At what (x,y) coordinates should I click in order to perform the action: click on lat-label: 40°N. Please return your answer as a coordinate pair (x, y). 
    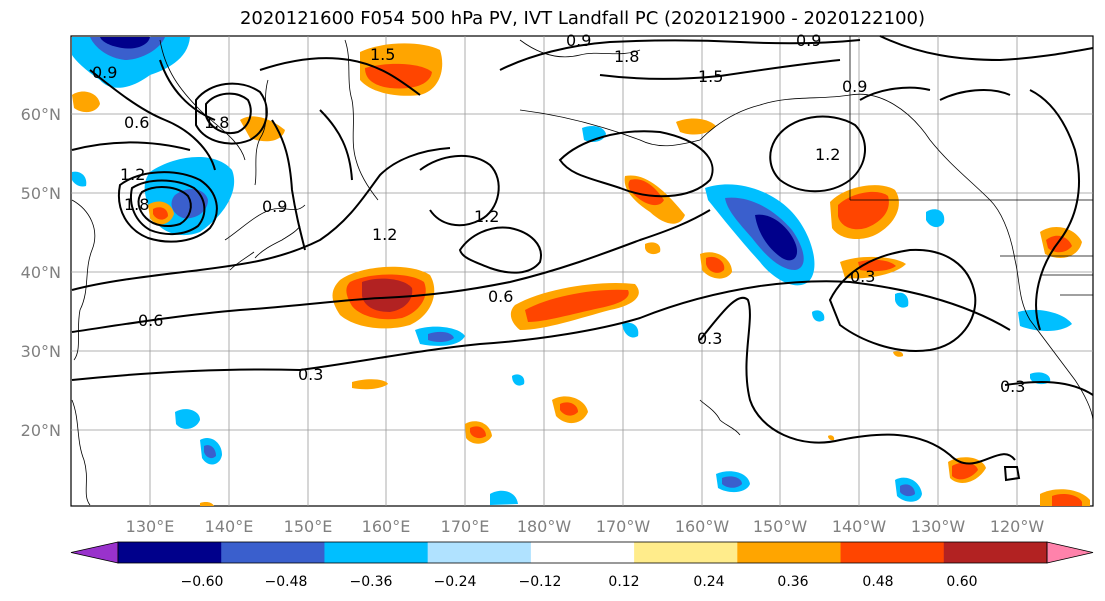
    Looking at the image, I should click on (41, 272).